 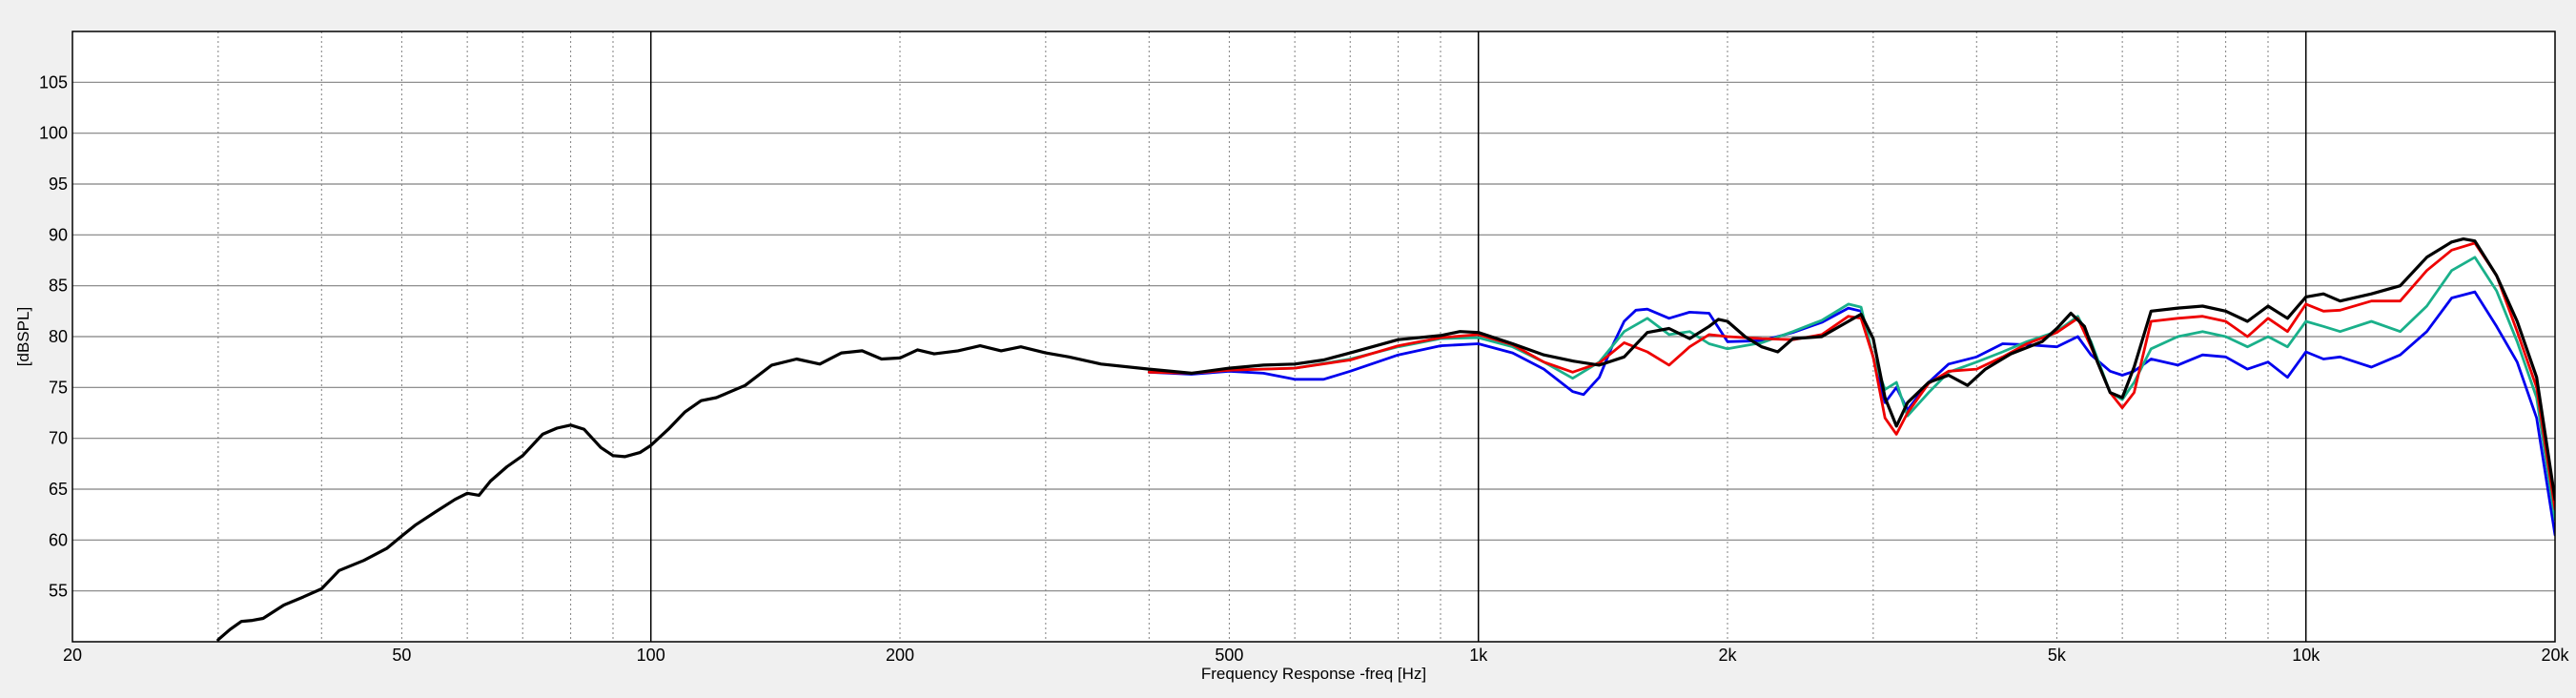 What do you see at coordinates (402, 655) in the screenshot?
I see `x-tick-label: 50` at bounding box center [402, 655].